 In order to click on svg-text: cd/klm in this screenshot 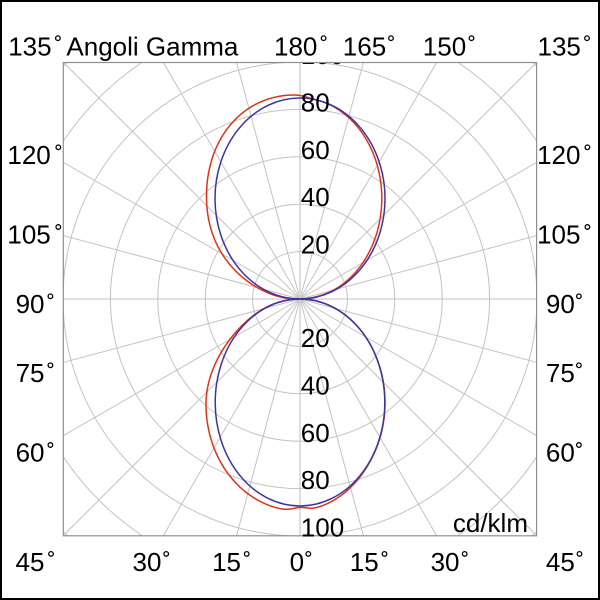, I will do `click(490, 523)`.